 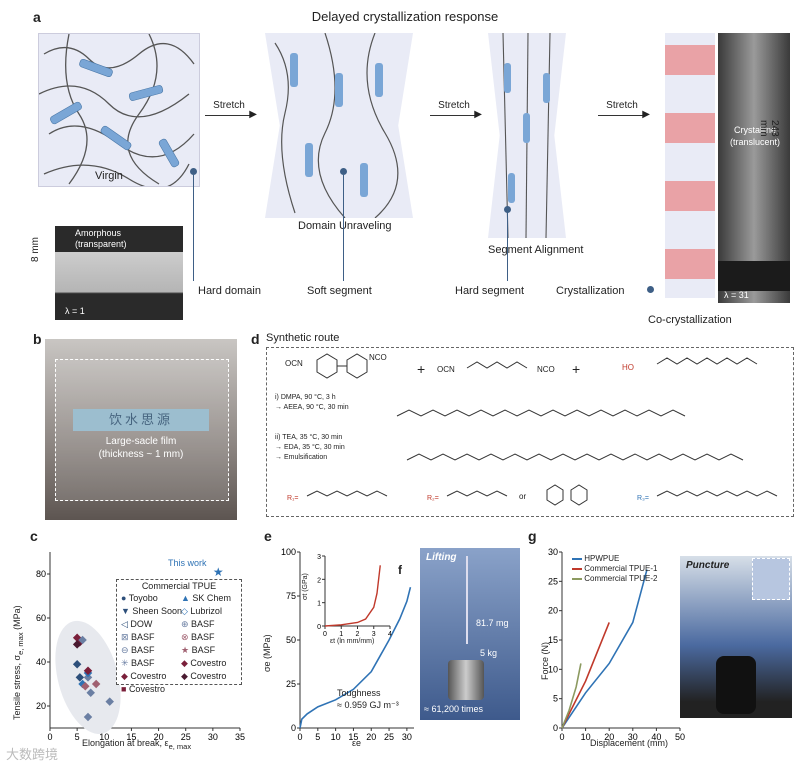 I want to click on step2a: ii) TEA, 35 °C, 30 min, so click(x=309, y=437).